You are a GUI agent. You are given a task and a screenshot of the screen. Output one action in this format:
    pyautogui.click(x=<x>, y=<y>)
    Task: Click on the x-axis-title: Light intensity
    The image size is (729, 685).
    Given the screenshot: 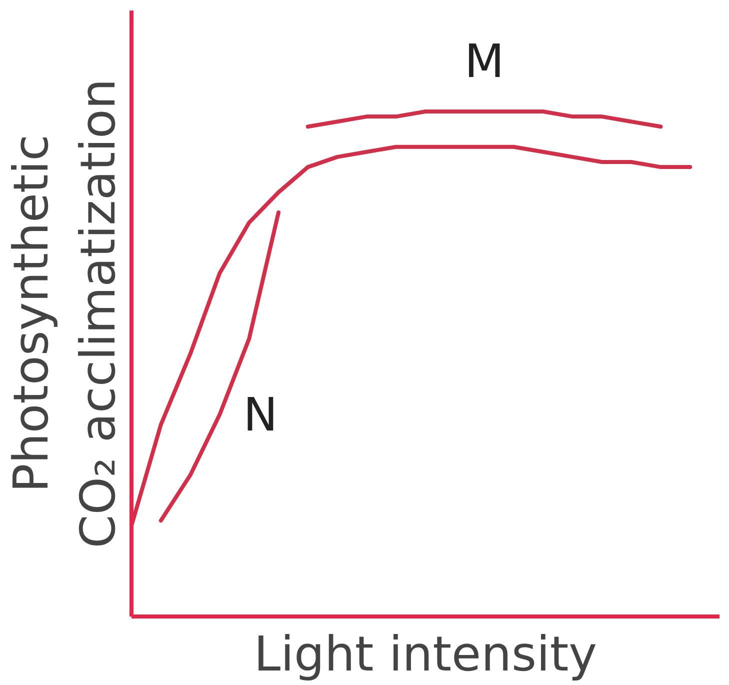 What is the action you would take?
    pyautogui.click(x=426, y=654)
    